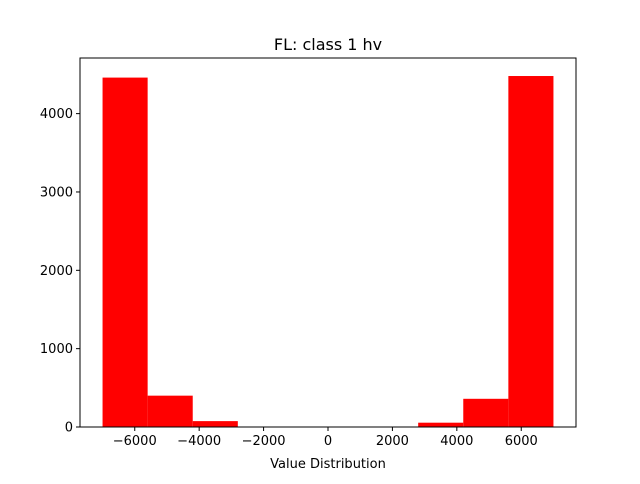 The width and height of the screenshot is (640, 484). What do you see at coordinates (328, 464) in the screenshot?
I see `x-axis-label: Value Distribution` at bounding box center [328, 464].